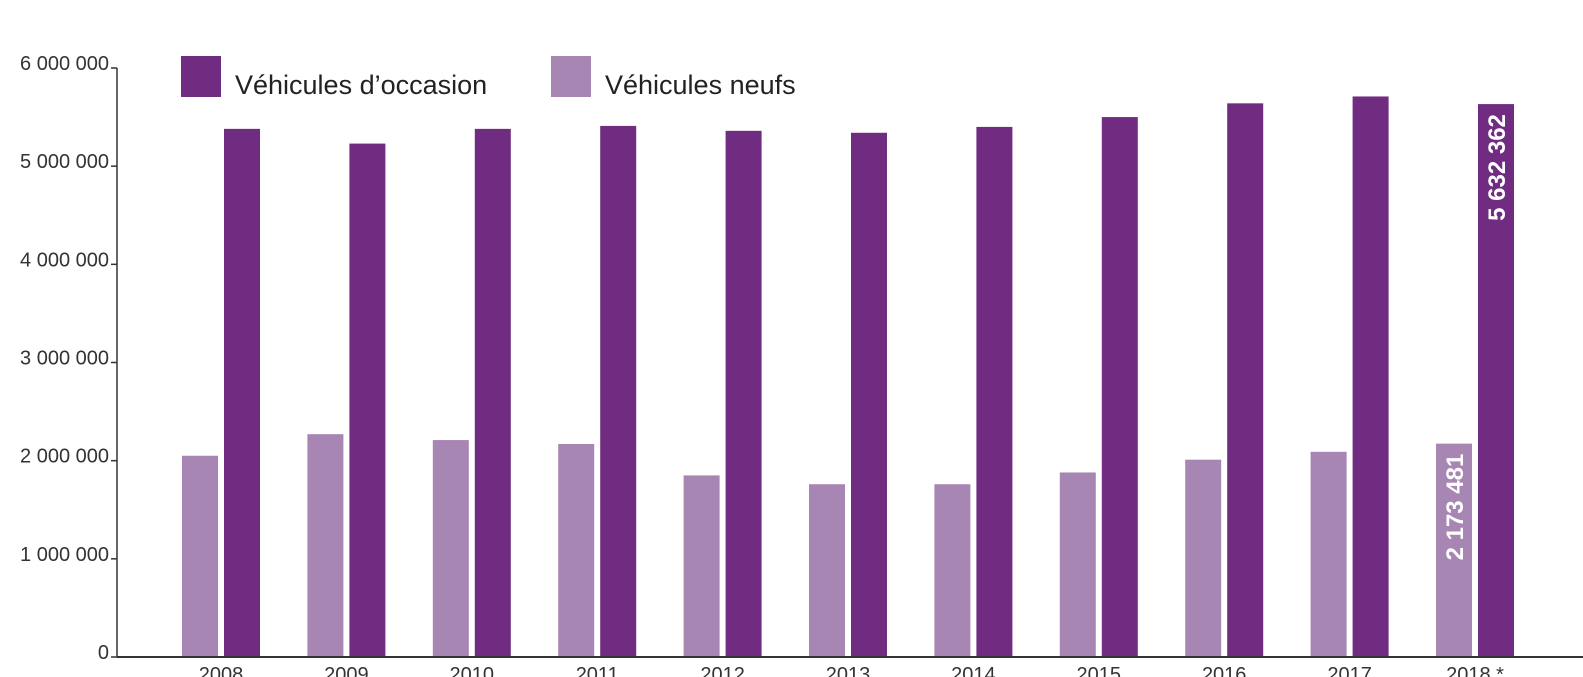 The image size is (1583, 677). Describe the element at coordinates (1099, 670) in the screenshot. I see `x-tick-label: 2015` at that location.